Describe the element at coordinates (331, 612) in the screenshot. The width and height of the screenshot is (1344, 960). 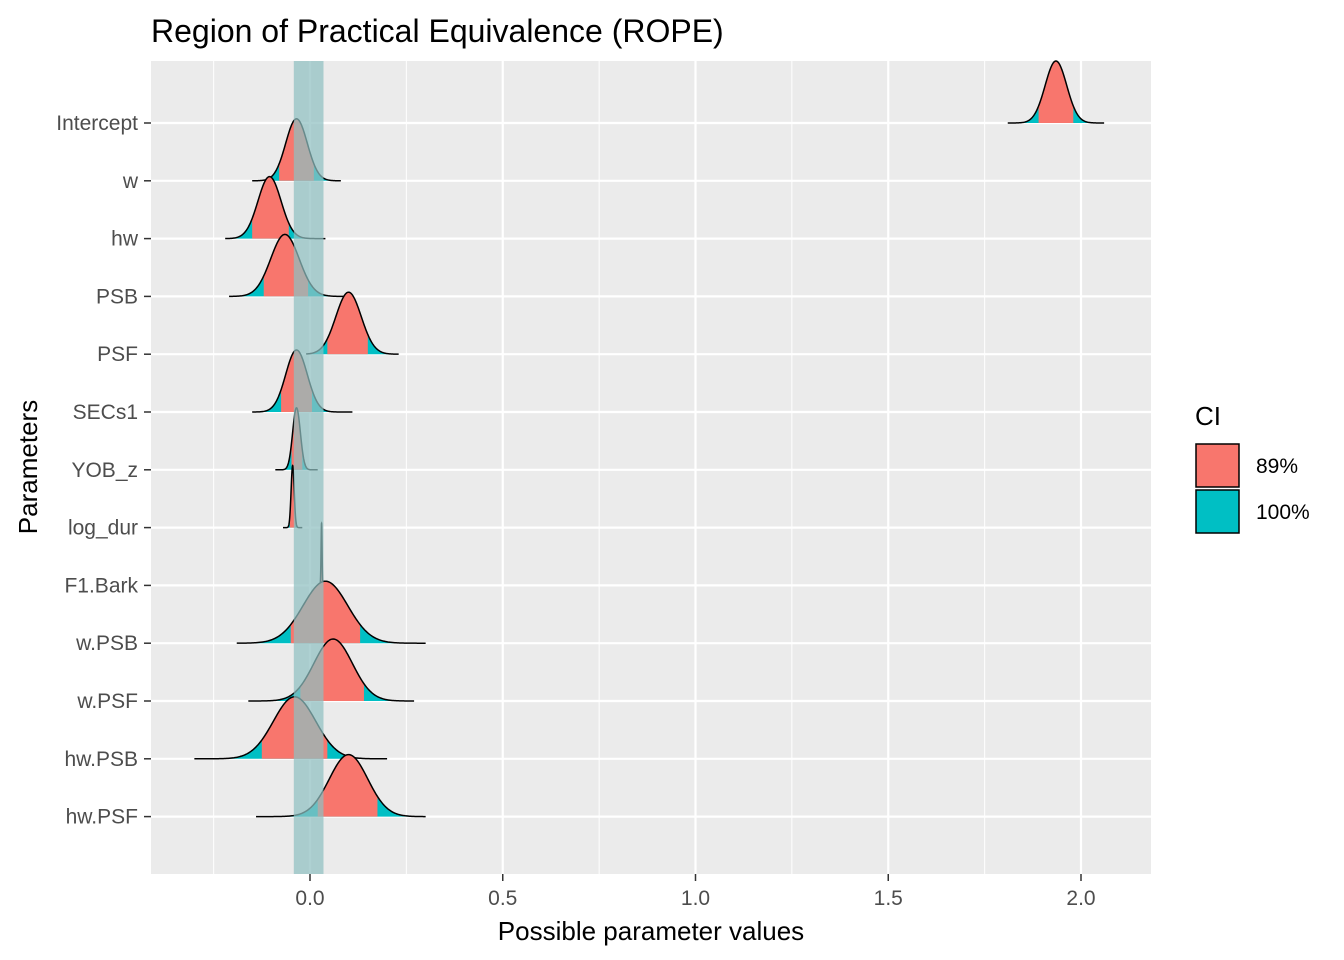
I see `ridge-outline-w-psb` at that location.